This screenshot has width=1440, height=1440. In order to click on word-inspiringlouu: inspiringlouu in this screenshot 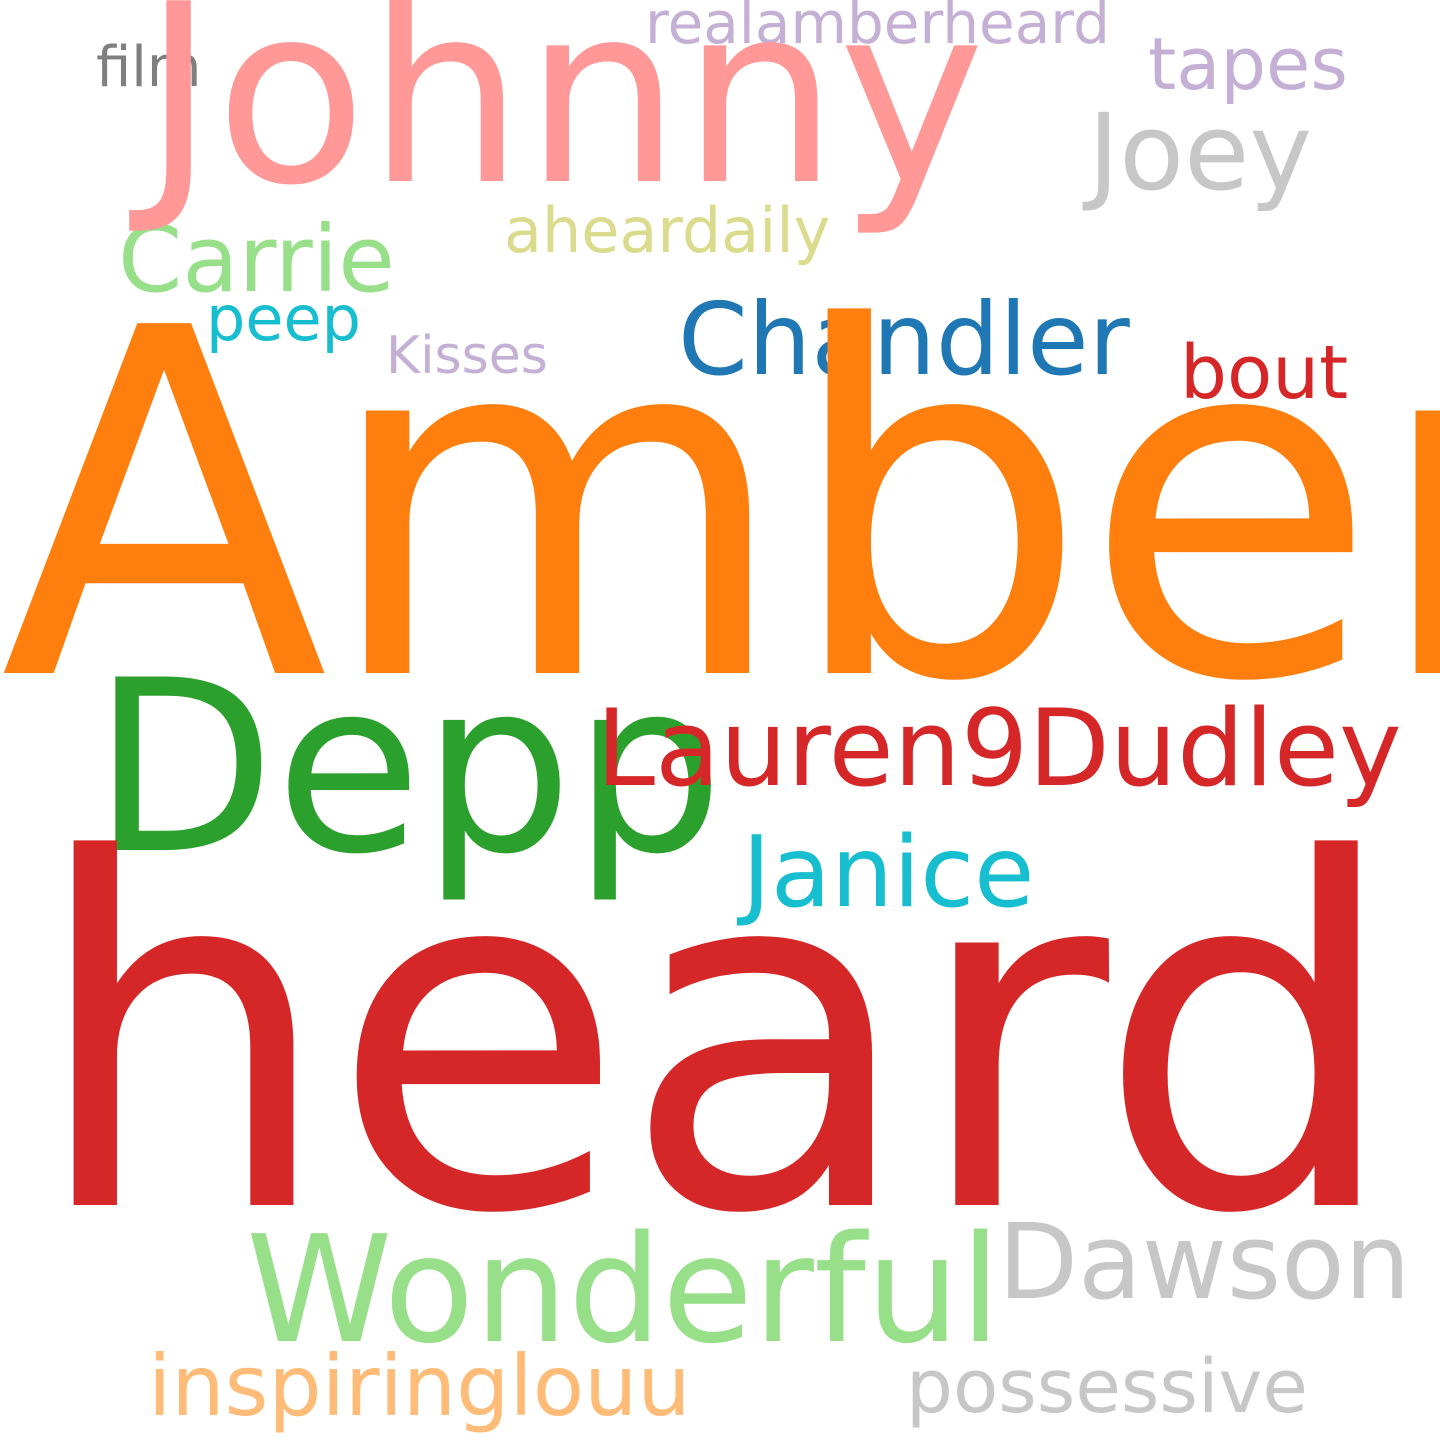, I will do `click(419, 1386)`.